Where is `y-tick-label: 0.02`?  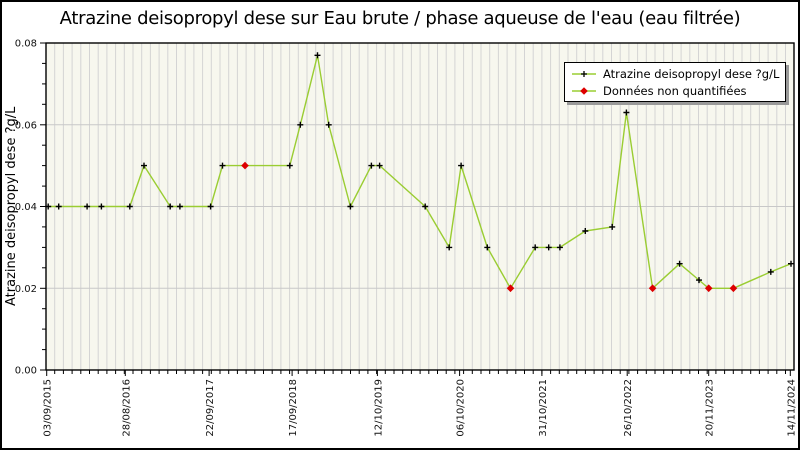 y-tick-label: 0.02 is located at coordinates (26, 289).